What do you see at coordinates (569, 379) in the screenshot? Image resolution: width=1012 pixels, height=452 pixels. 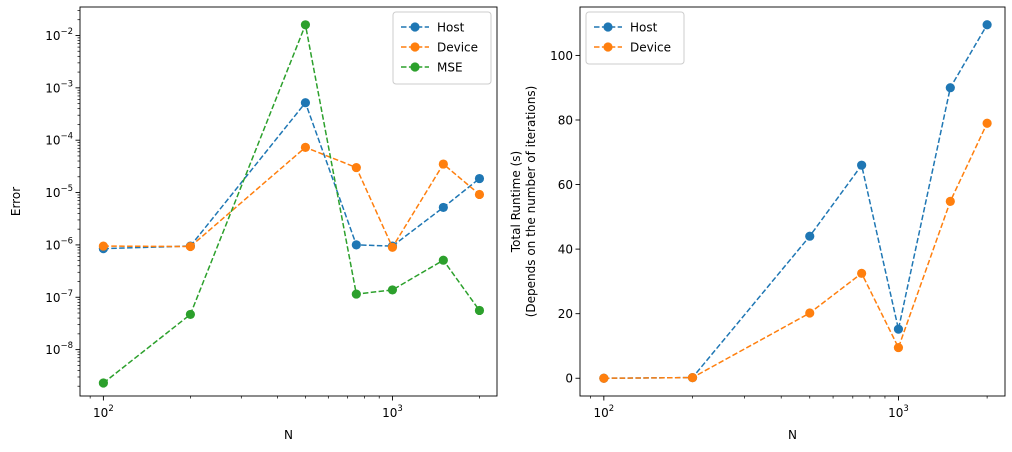 I see `y-tick-label: 0` at bounding box center [569, 379].